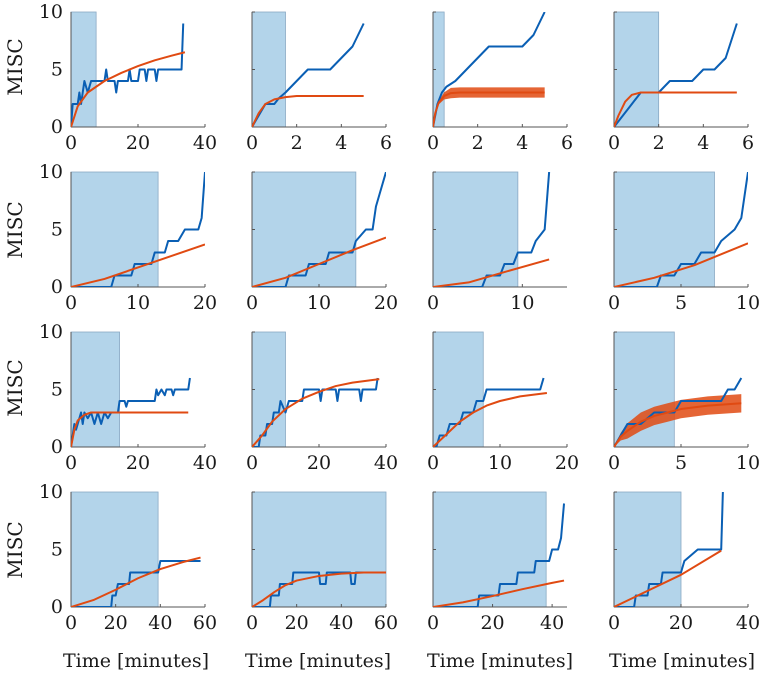 This screenshot has height=675, width=765. Describe the element at coordinates (659, 143) in the screenshot. I see `x-tick-label: 2` at that location.